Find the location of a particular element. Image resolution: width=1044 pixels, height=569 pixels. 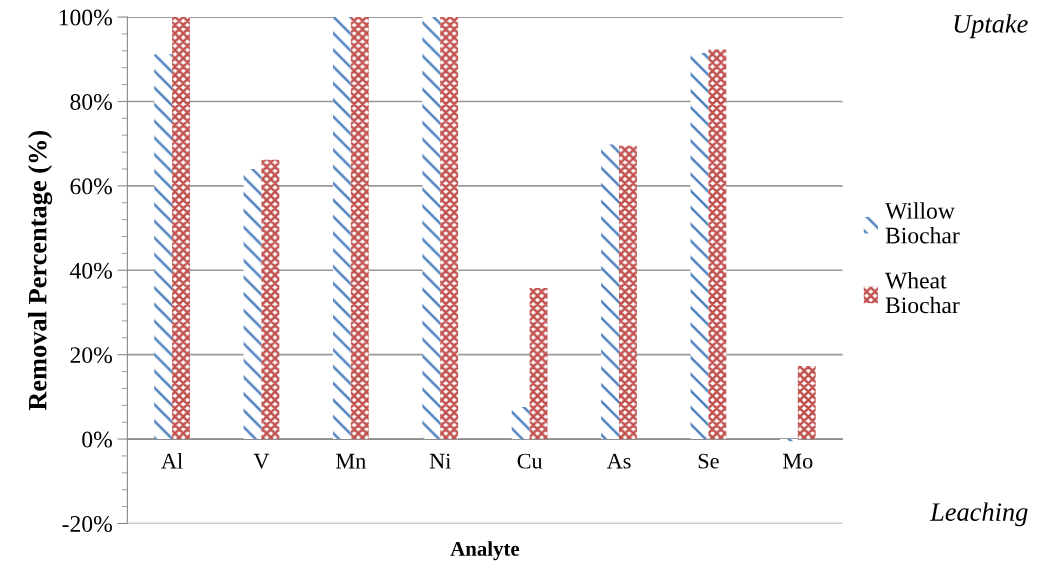

y-tick-label: -20% is located at coordinates (87, 523).